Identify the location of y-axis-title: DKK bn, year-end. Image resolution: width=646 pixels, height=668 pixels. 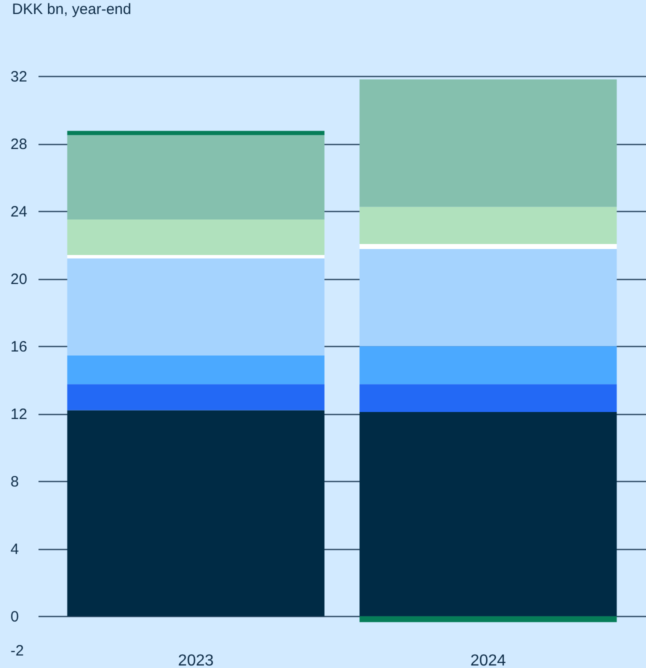
(72, 9).